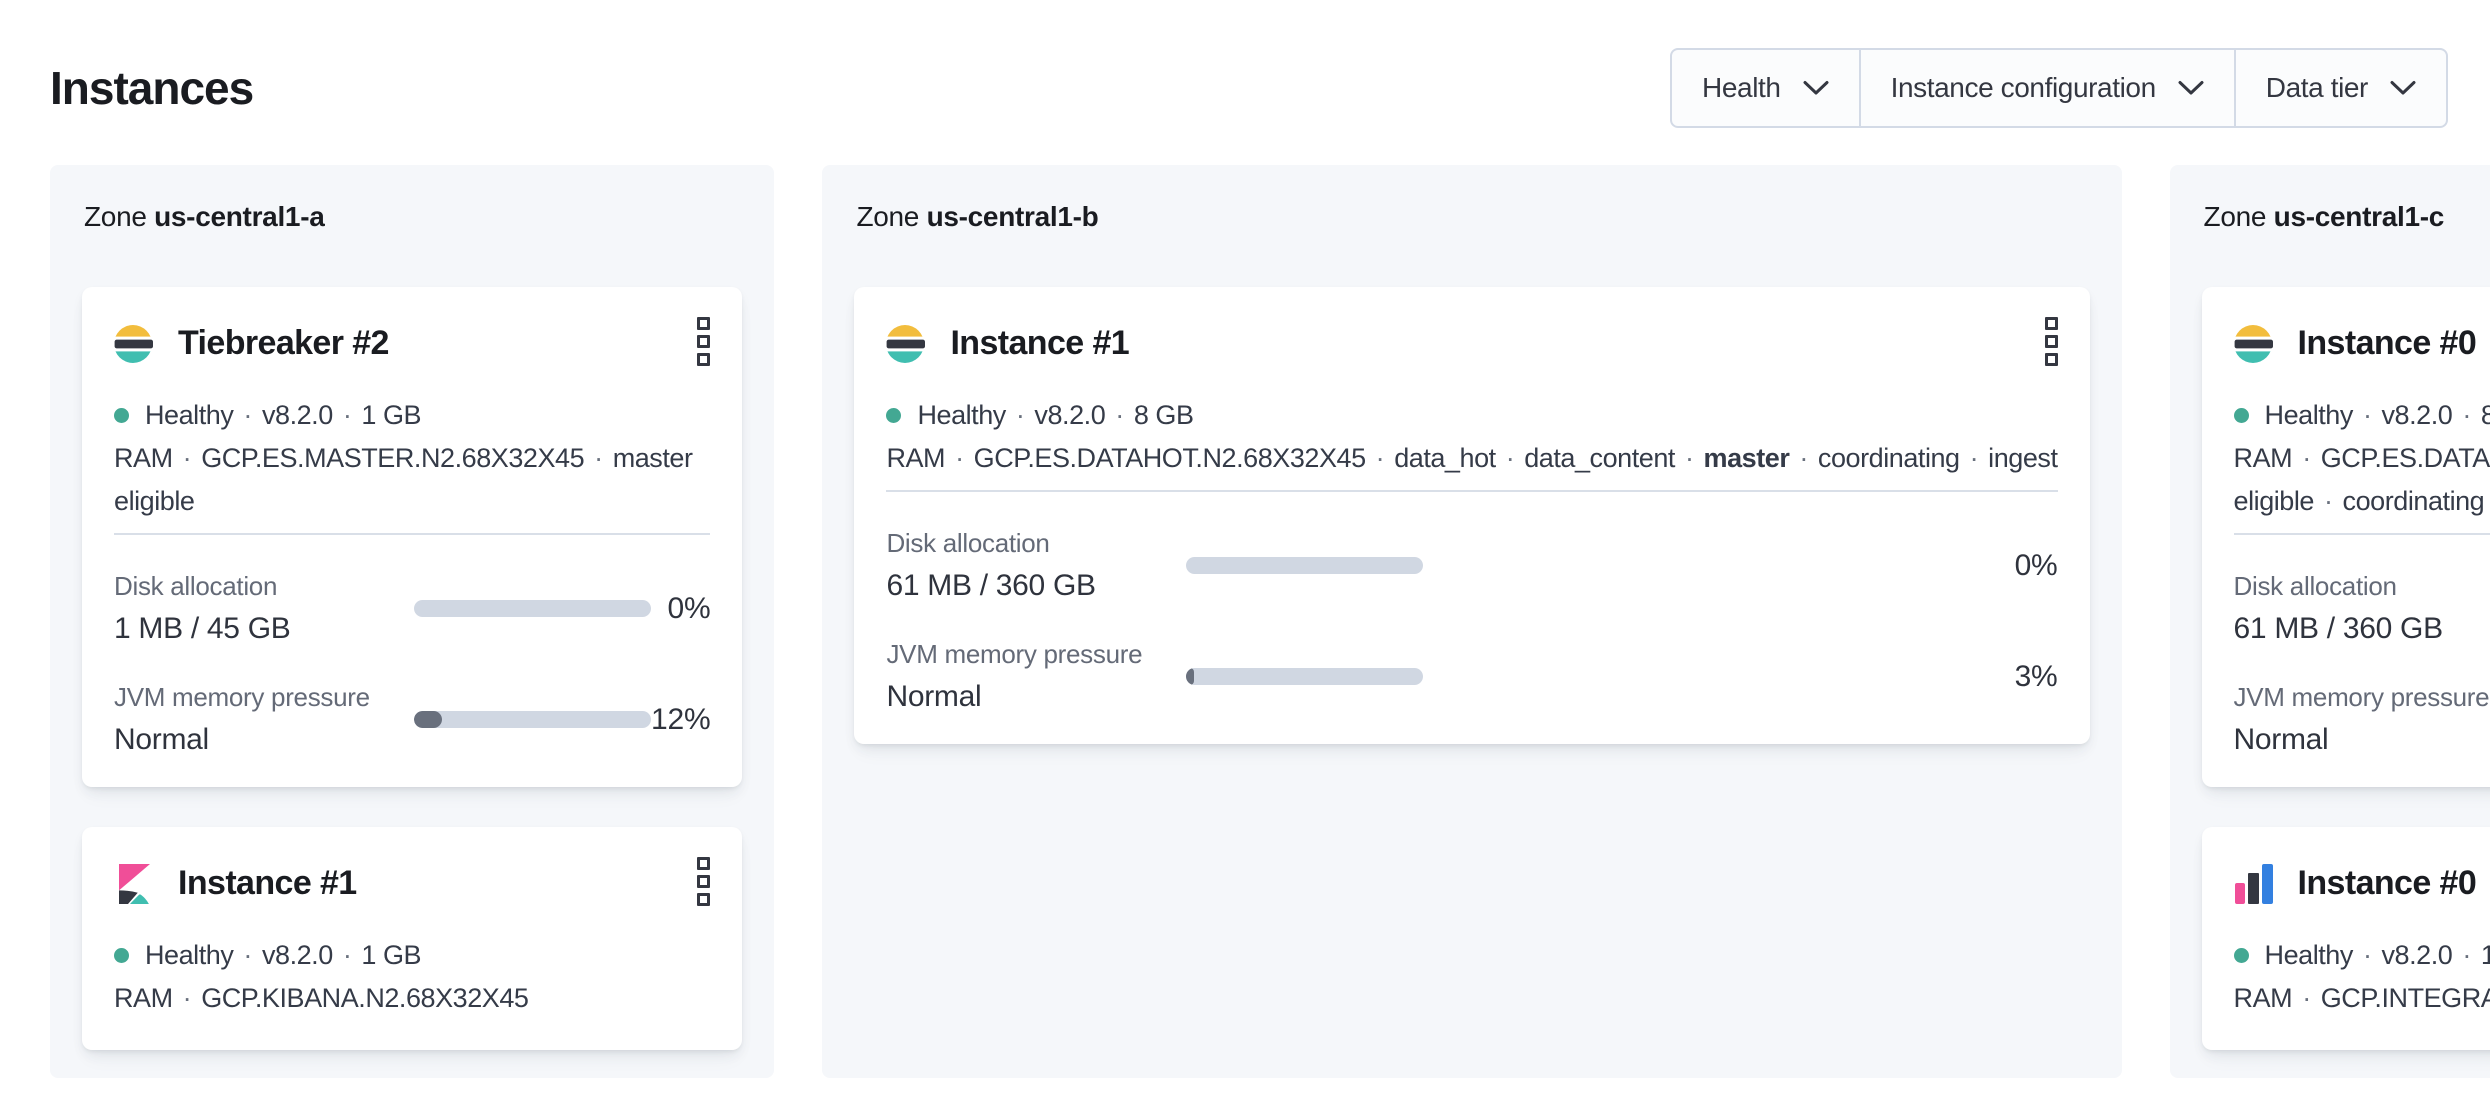 The width and height of the screenshot is (2490, 1102). Describe the element at coordinates (1471, 676) in the screenshot. I see `metric-row-jvm-memory-pressure: JVM memory pressure Normal 3%` at that location.